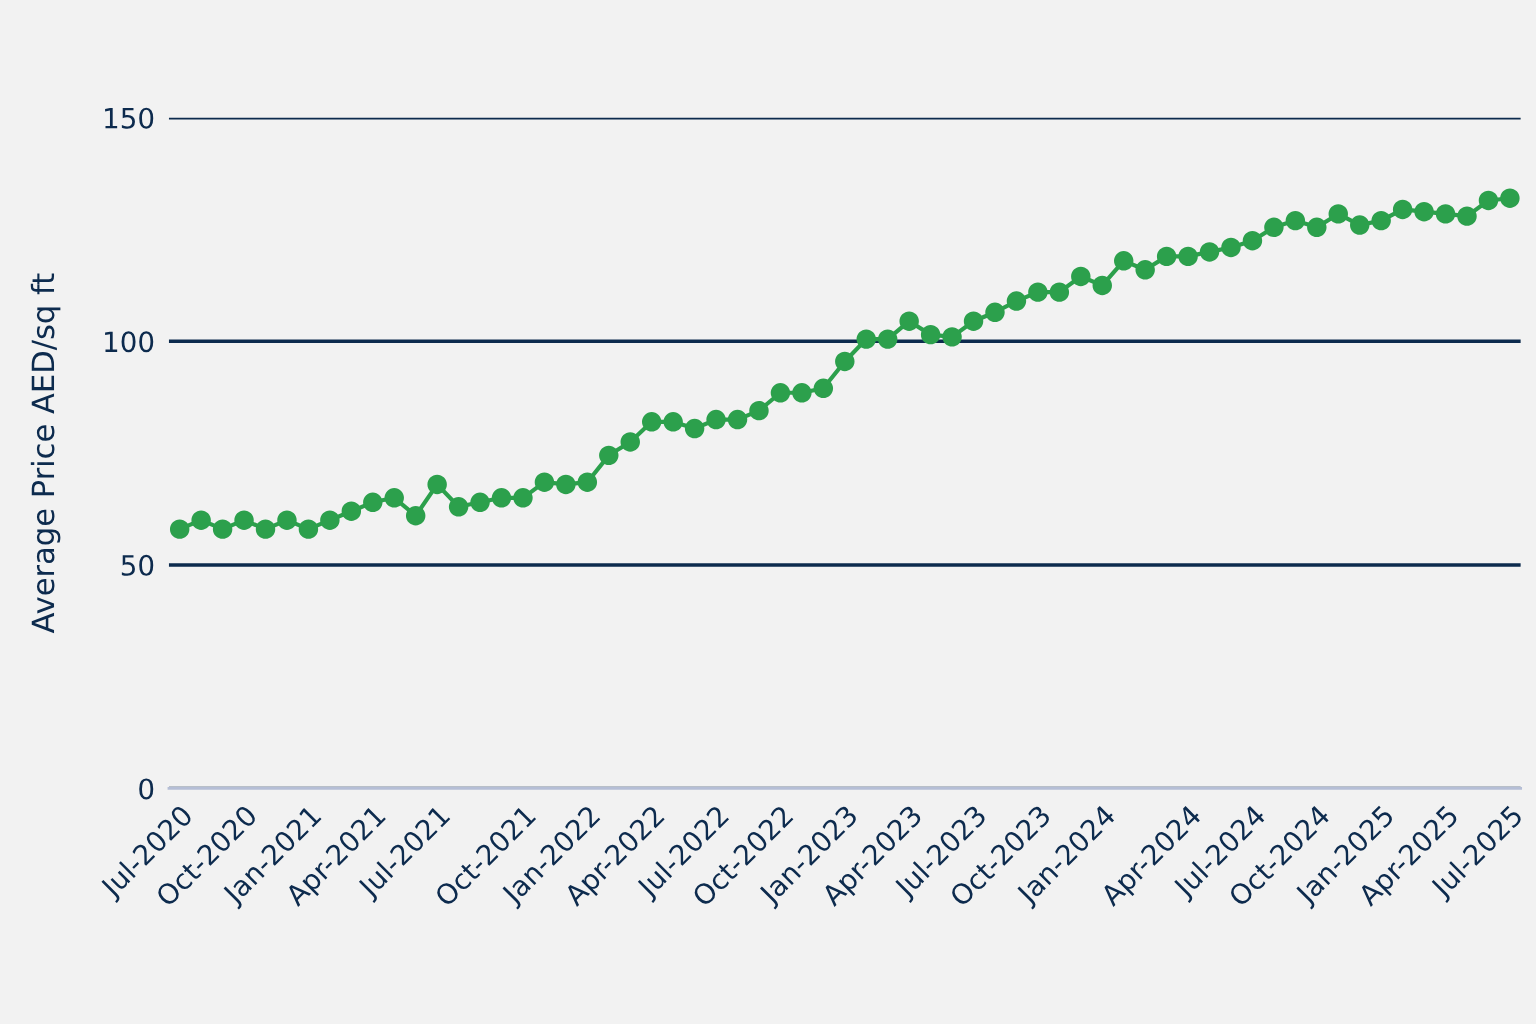 This screenshot has height=1024, width=1536. What do you see at coordinates (146, 789) in the screenshot?
I see `y-tick-label: 0` at bounding box center [146, 789].